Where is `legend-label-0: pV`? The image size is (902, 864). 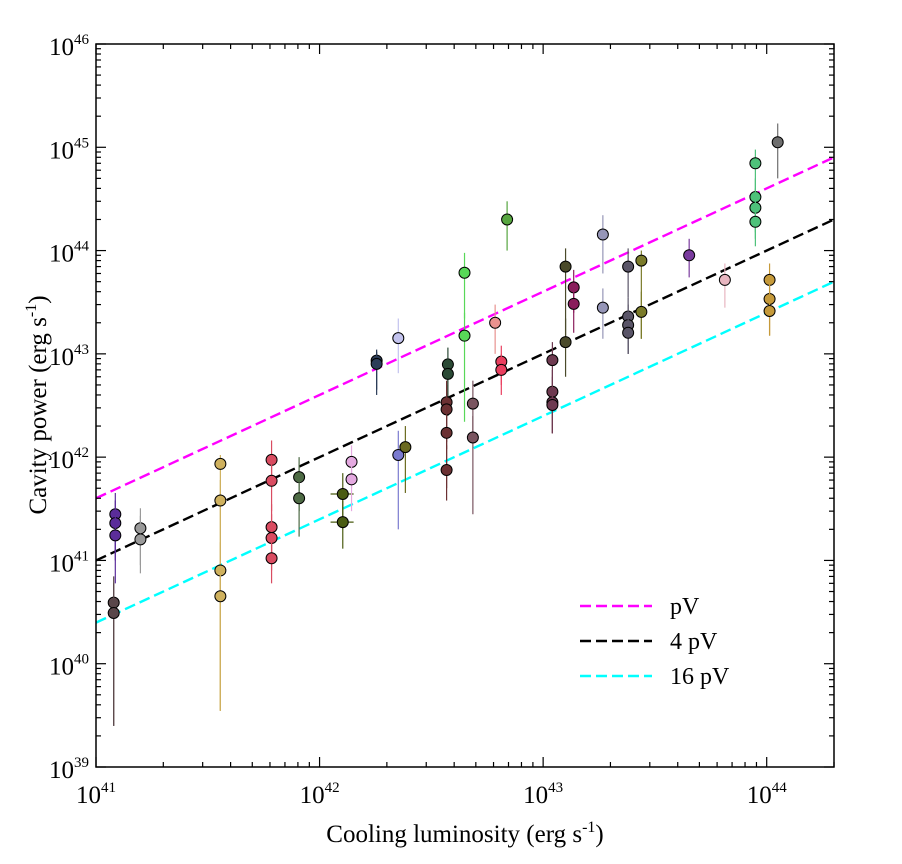 legend-label-0: pV is located at coordinates (685, 607).